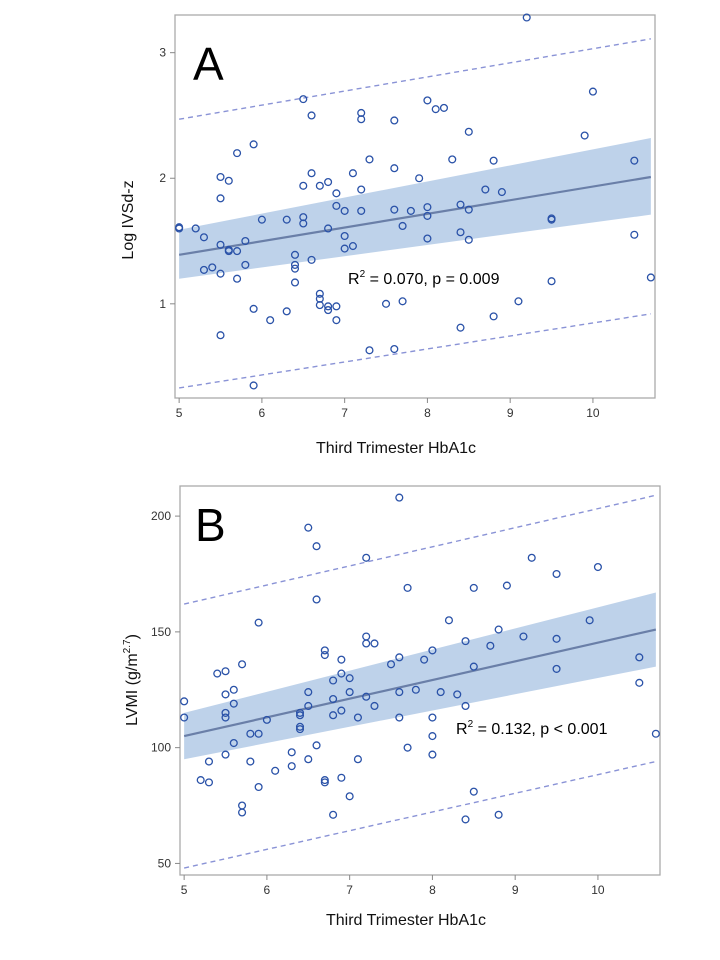 This screenshot has width=720, height=960. I want to click on panel-a-x-tick-label: 7, so click(344, 413).